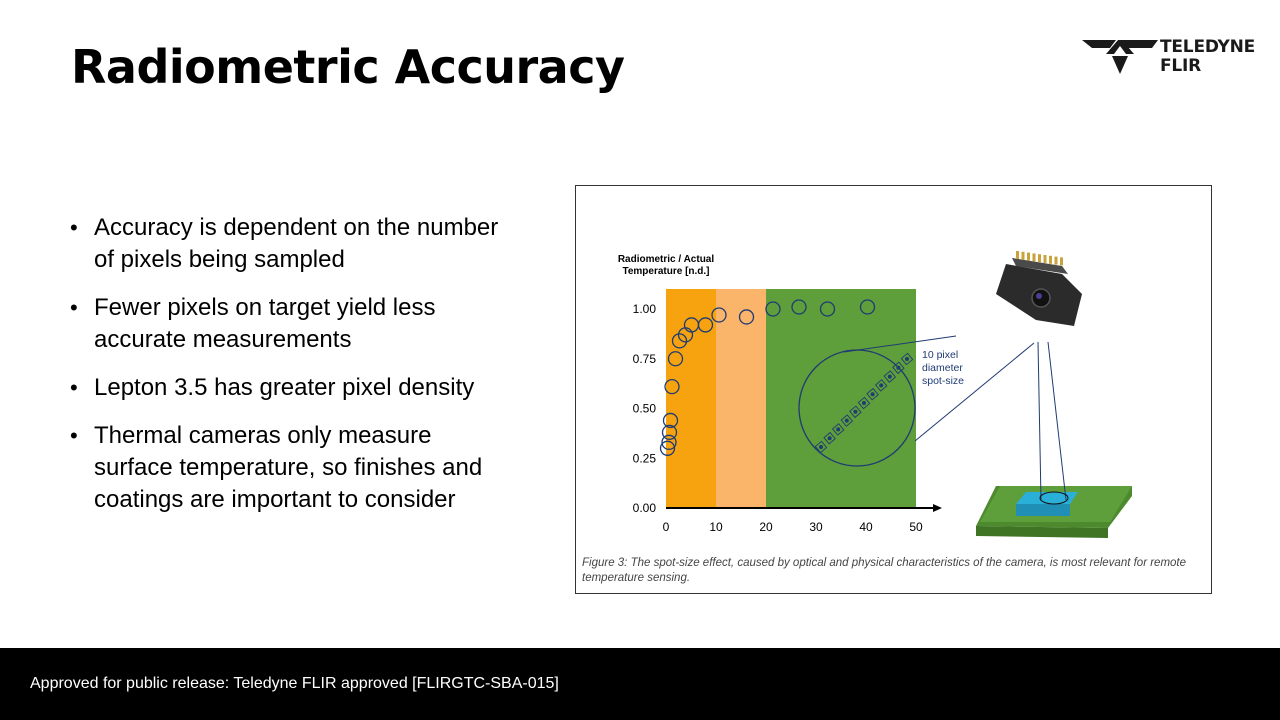  What do you see at coordinates (766, 527) in the screenshot?
I see `x-tick-label: 20` at bounding box center [766, 527].